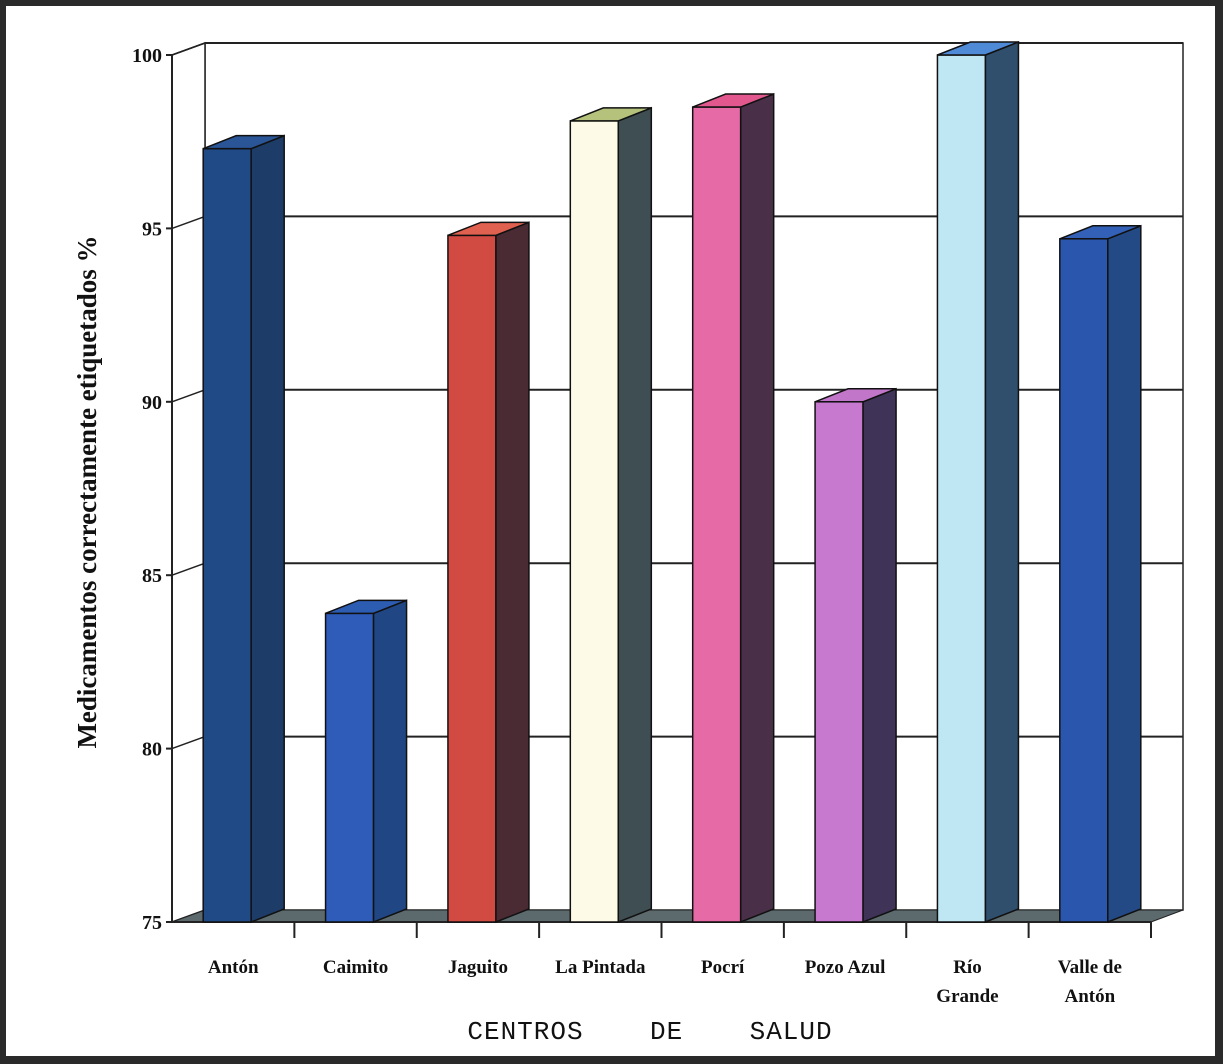 The height and width of the screenshot is (1064, 1223). Describe the element at coordinates (649, 1032) in the screenshot. I see `x-axis-label: CENTROS DE SALUD` at that location.